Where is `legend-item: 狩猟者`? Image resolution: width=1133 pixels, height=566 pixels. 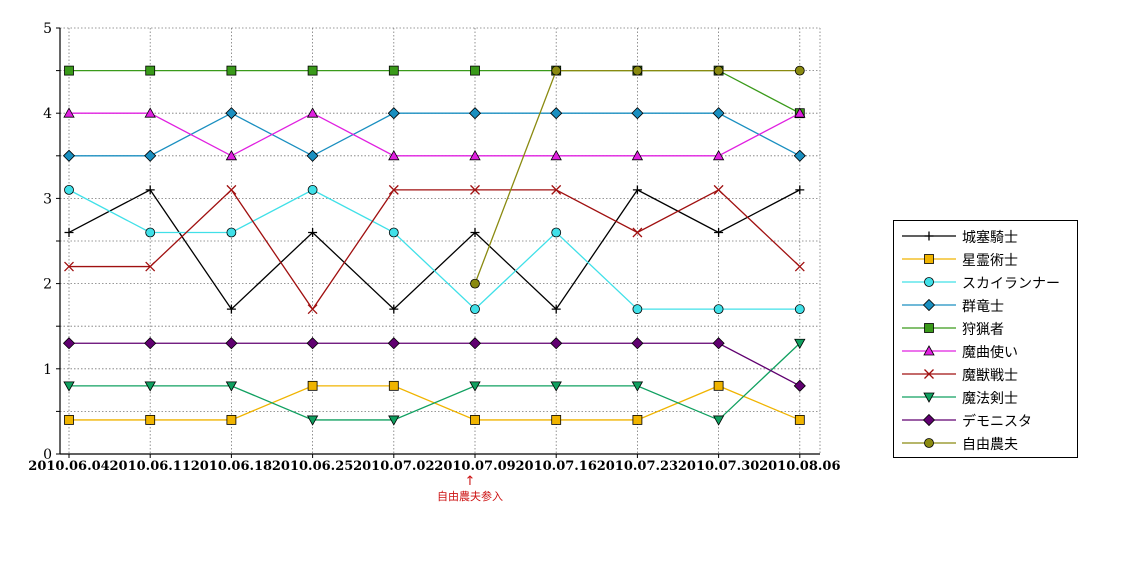 legend-item: 狩猟者 is located at coordinates (985, 328).